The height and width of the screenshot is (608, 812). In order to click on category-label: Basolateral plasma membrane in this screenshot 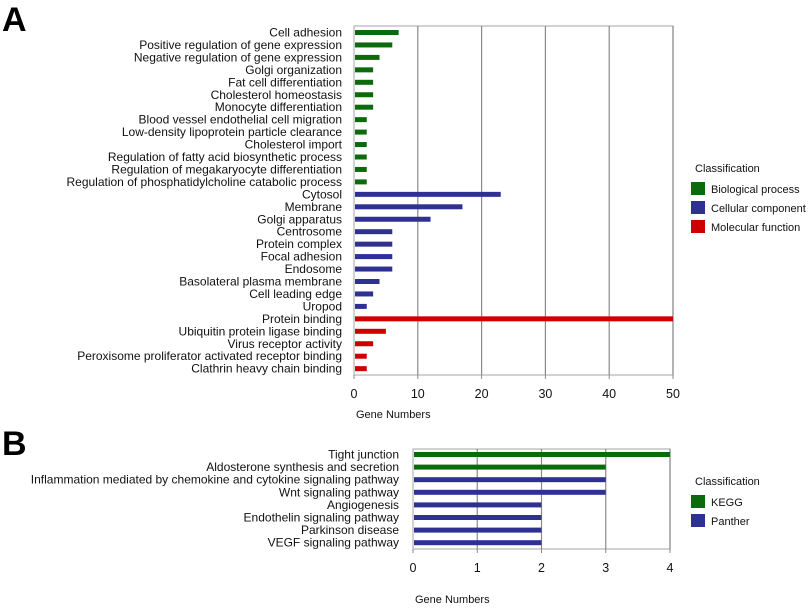, I will do `click(260, 282)`.